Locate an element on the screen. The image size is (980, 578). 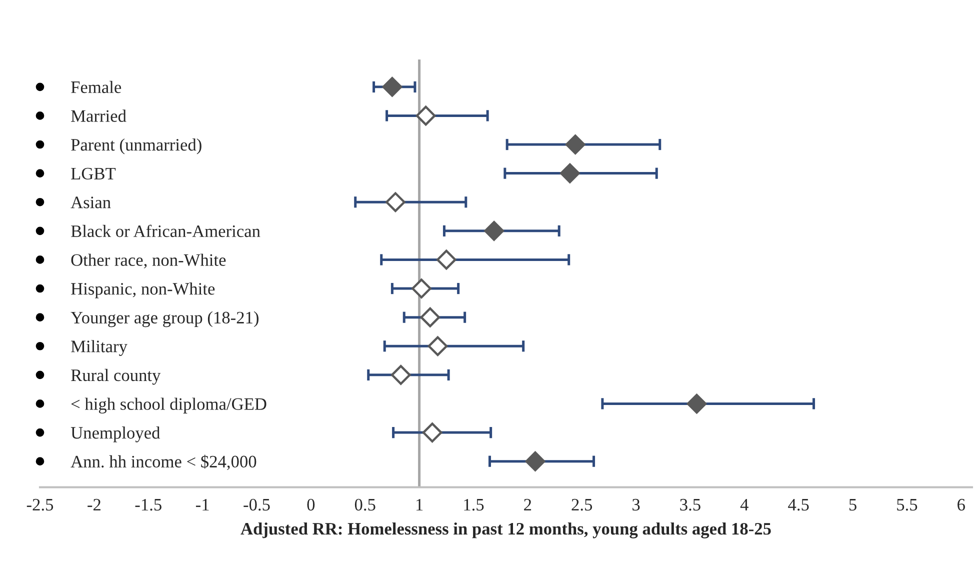
x-tick-label: -1.5 is located at coordinates (148, 504).